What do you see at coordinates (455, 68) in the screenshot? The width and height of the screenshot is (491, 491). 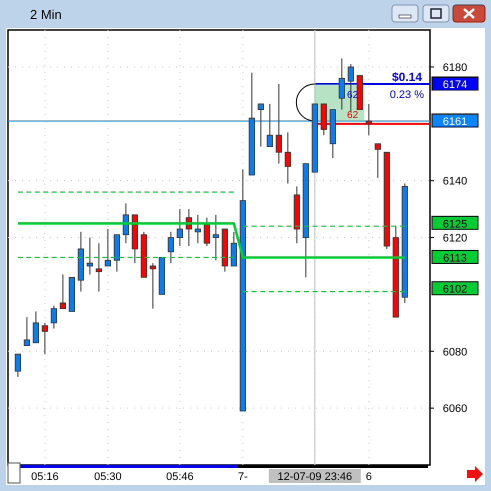 I see `y-tick-label: 6180` at bounding box center [455, 68].